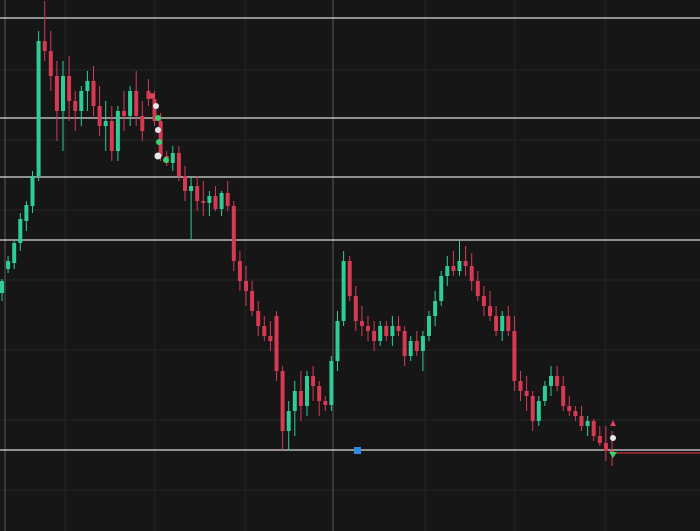 Image resolution: width=700 pixels, height=531 pixels. Describe the element at coordinates (357, 450) in the screenshot. I see `blue-marker` at that location.